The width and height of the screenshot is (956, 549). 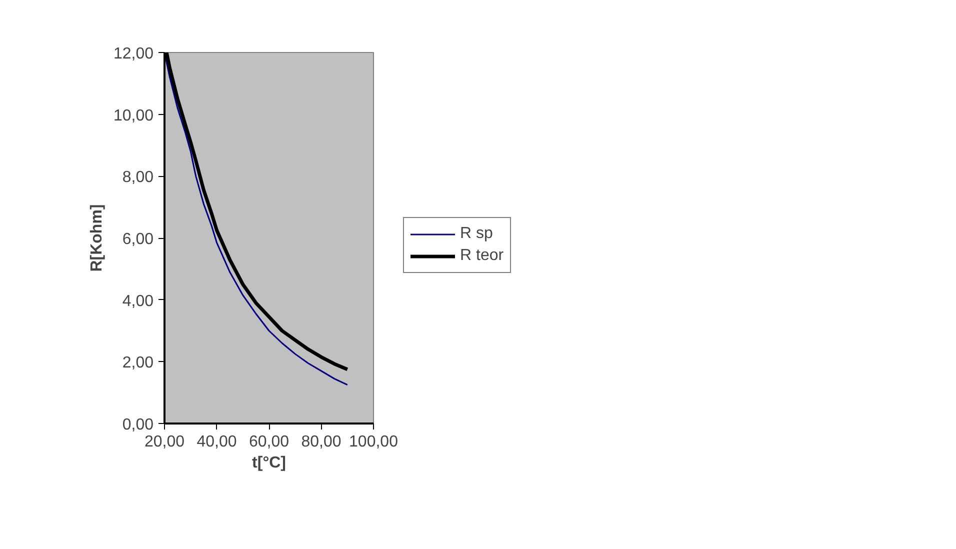 I want to click on y-tick-label: 2,00, so click(x=138, y=363).